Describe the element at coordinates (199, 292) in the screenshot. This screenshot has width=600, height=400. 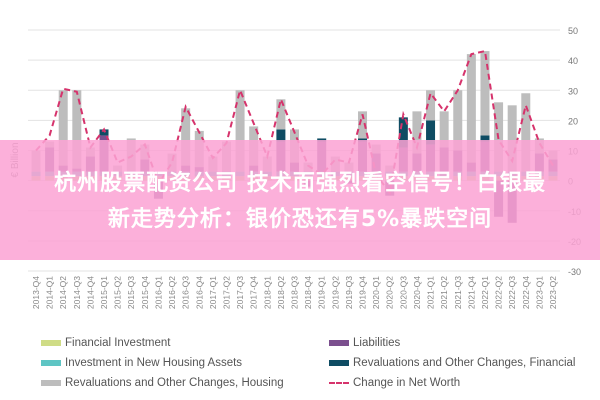
I see `x-tick-label: 2016-Q4` at that location.